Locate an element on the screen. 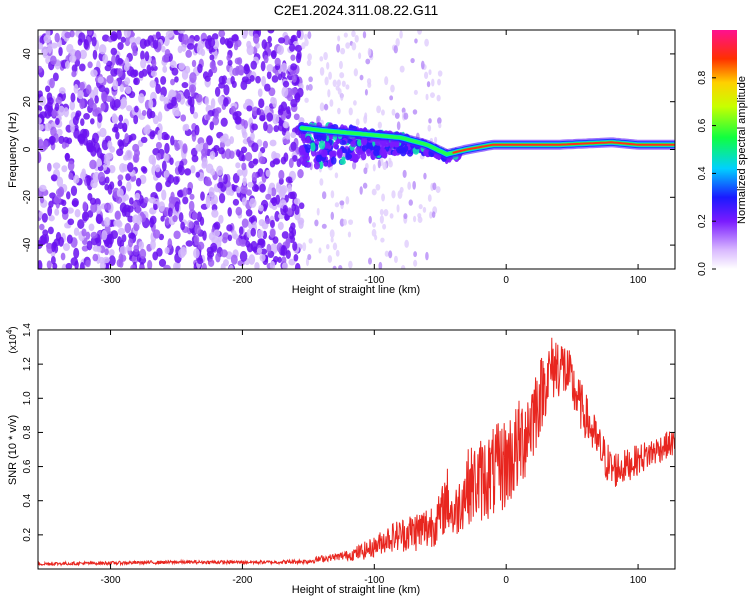 The image size is (750, 600). snr-y-label: SNR (10 * v/v) is located at coordinates (13, 450).